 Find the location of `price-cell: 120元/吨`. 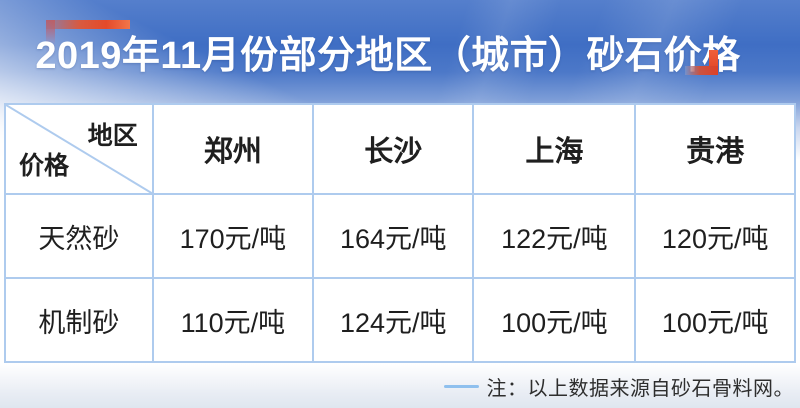

price-cell: 120元/吨 is located at coordinates (715, 236).